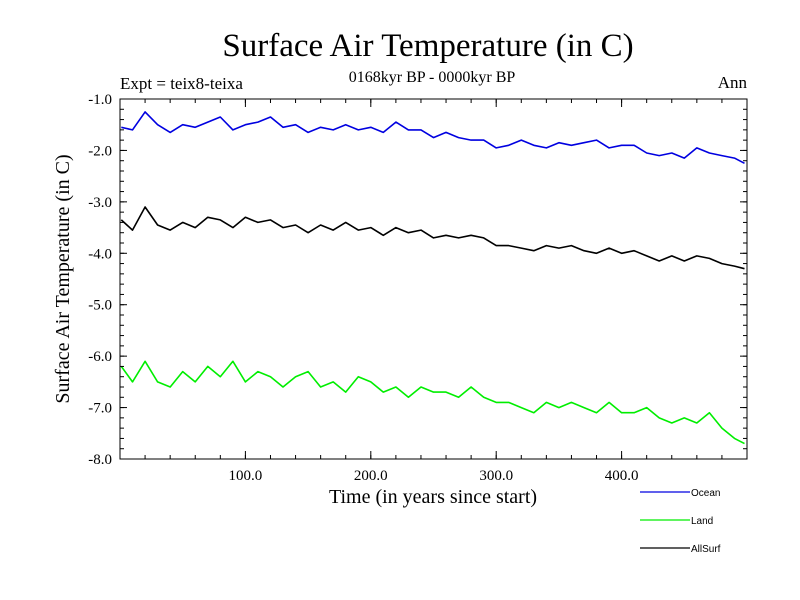 This screenshot has width=800, height=600. What do you see at coordinates (622, 476) in the screenshot?
I see `x-tick-label: 400.0` at bounding box center [622, 476].